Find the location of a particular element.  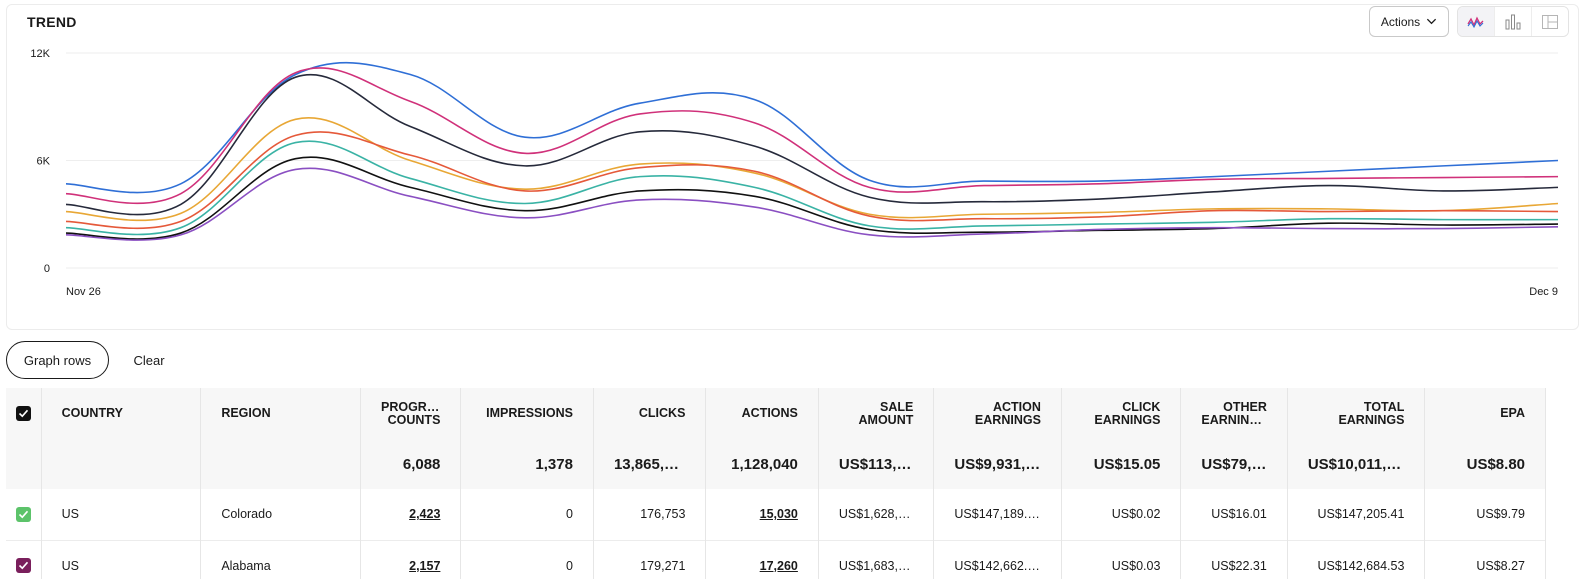

col-header-total-earnings: TOTAL EARNINGS is located at coordinates (1356, 413).